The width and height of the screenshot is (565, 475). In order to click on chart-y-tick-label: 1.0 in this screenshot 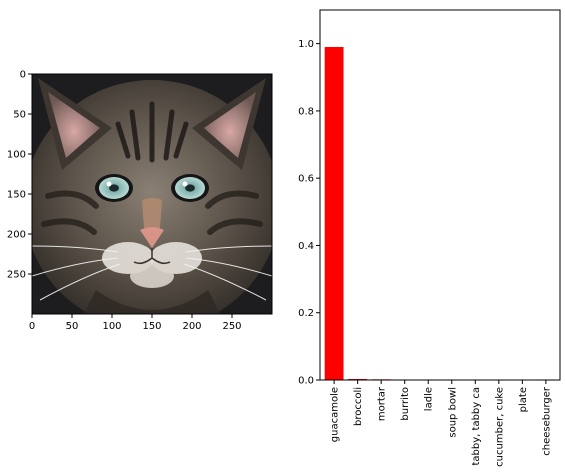, I will do `click(306, 44)`.